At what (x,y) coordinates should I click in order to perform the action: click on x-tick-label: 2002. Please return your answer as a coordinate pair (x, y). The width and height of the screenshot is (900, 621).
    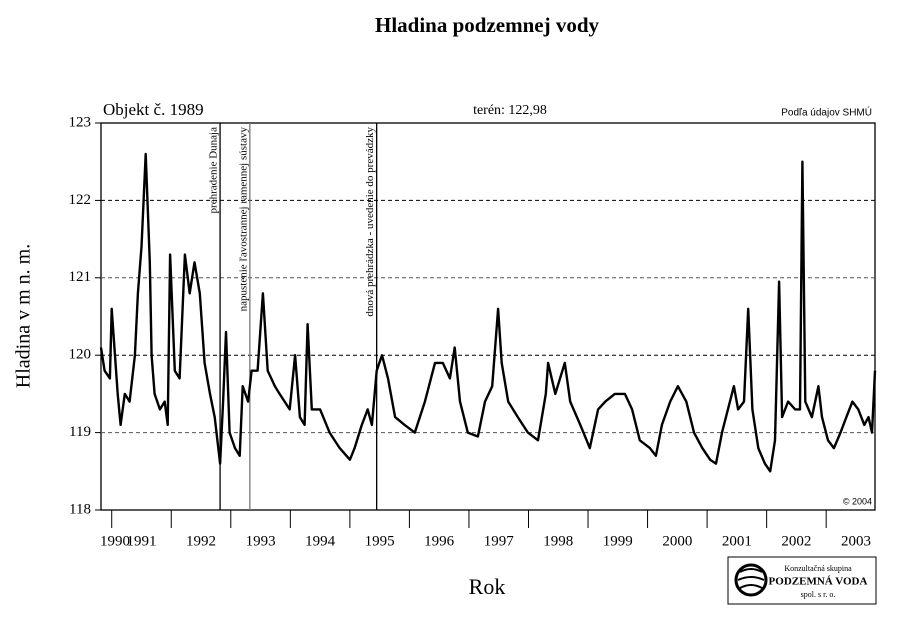
    Looking at the image, I should click on (796, 541).